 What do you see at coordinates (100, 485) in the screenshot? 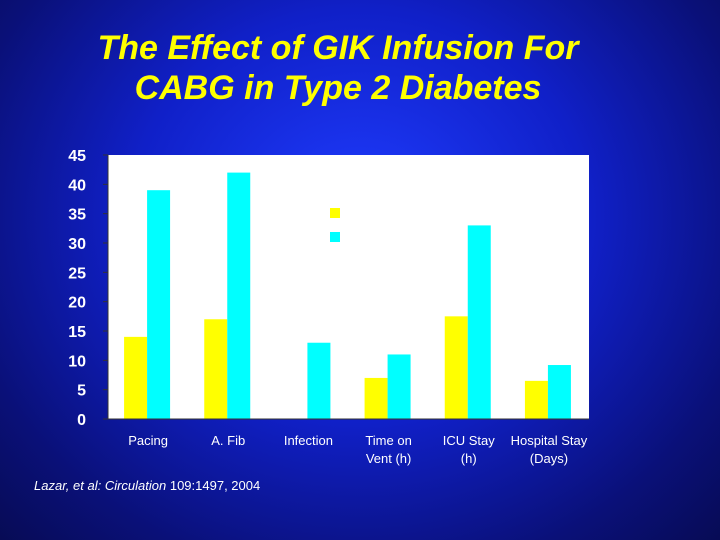
I see `citation-source: Lazar, et al: Circulation` at bounding box center [100, 485].